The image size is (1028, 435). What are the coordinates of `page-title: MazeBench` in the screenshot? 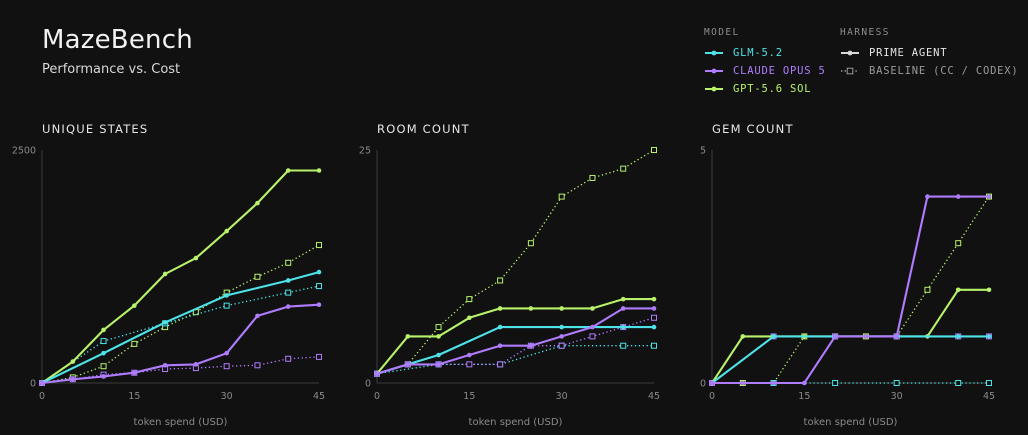 It's located at (117, 40).